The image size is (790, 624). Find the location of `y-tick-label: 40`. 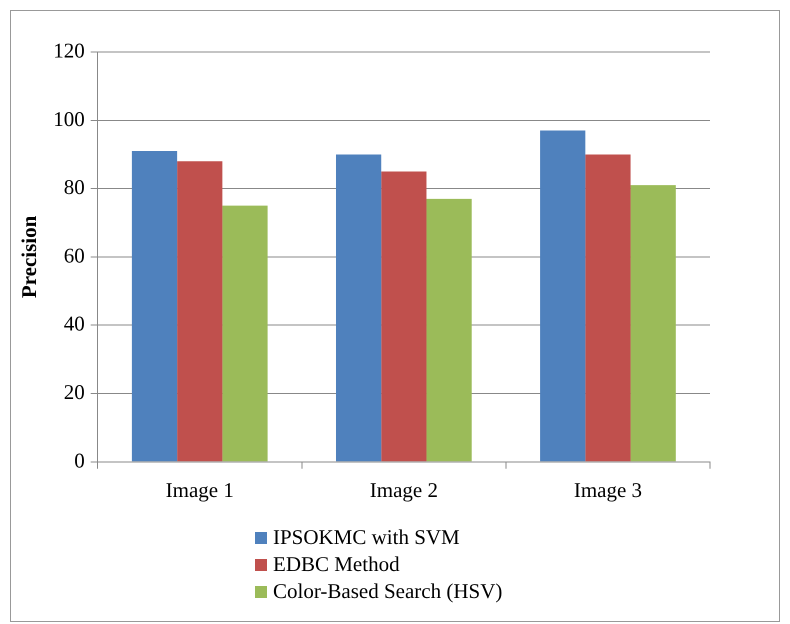

y-tick-label: 40 is located at coordinates (74, 324).